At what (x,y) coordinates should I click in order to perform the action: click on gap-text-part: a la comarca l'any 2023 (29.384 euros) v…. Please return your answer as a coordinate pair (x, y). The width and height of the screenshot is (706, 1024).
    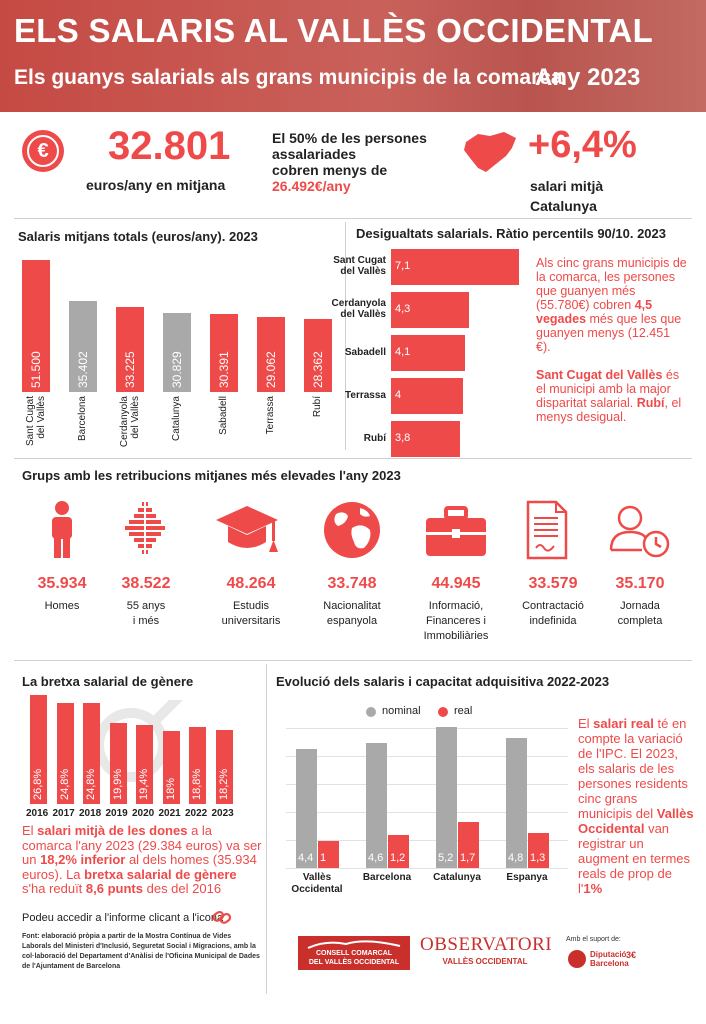
    Looking at the image, I should click on (142, 845).